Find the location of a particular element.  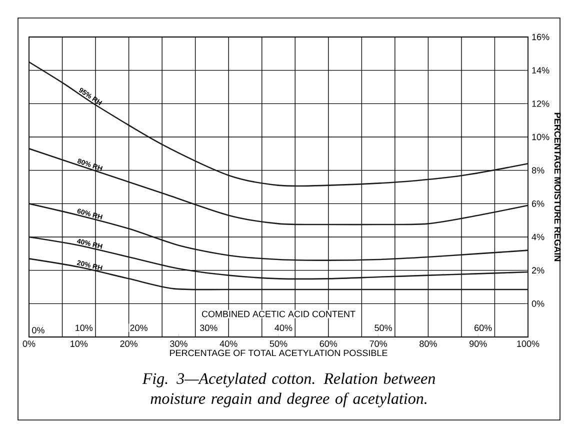

x-tick-label: 10% is located at coordinates (79, 343).